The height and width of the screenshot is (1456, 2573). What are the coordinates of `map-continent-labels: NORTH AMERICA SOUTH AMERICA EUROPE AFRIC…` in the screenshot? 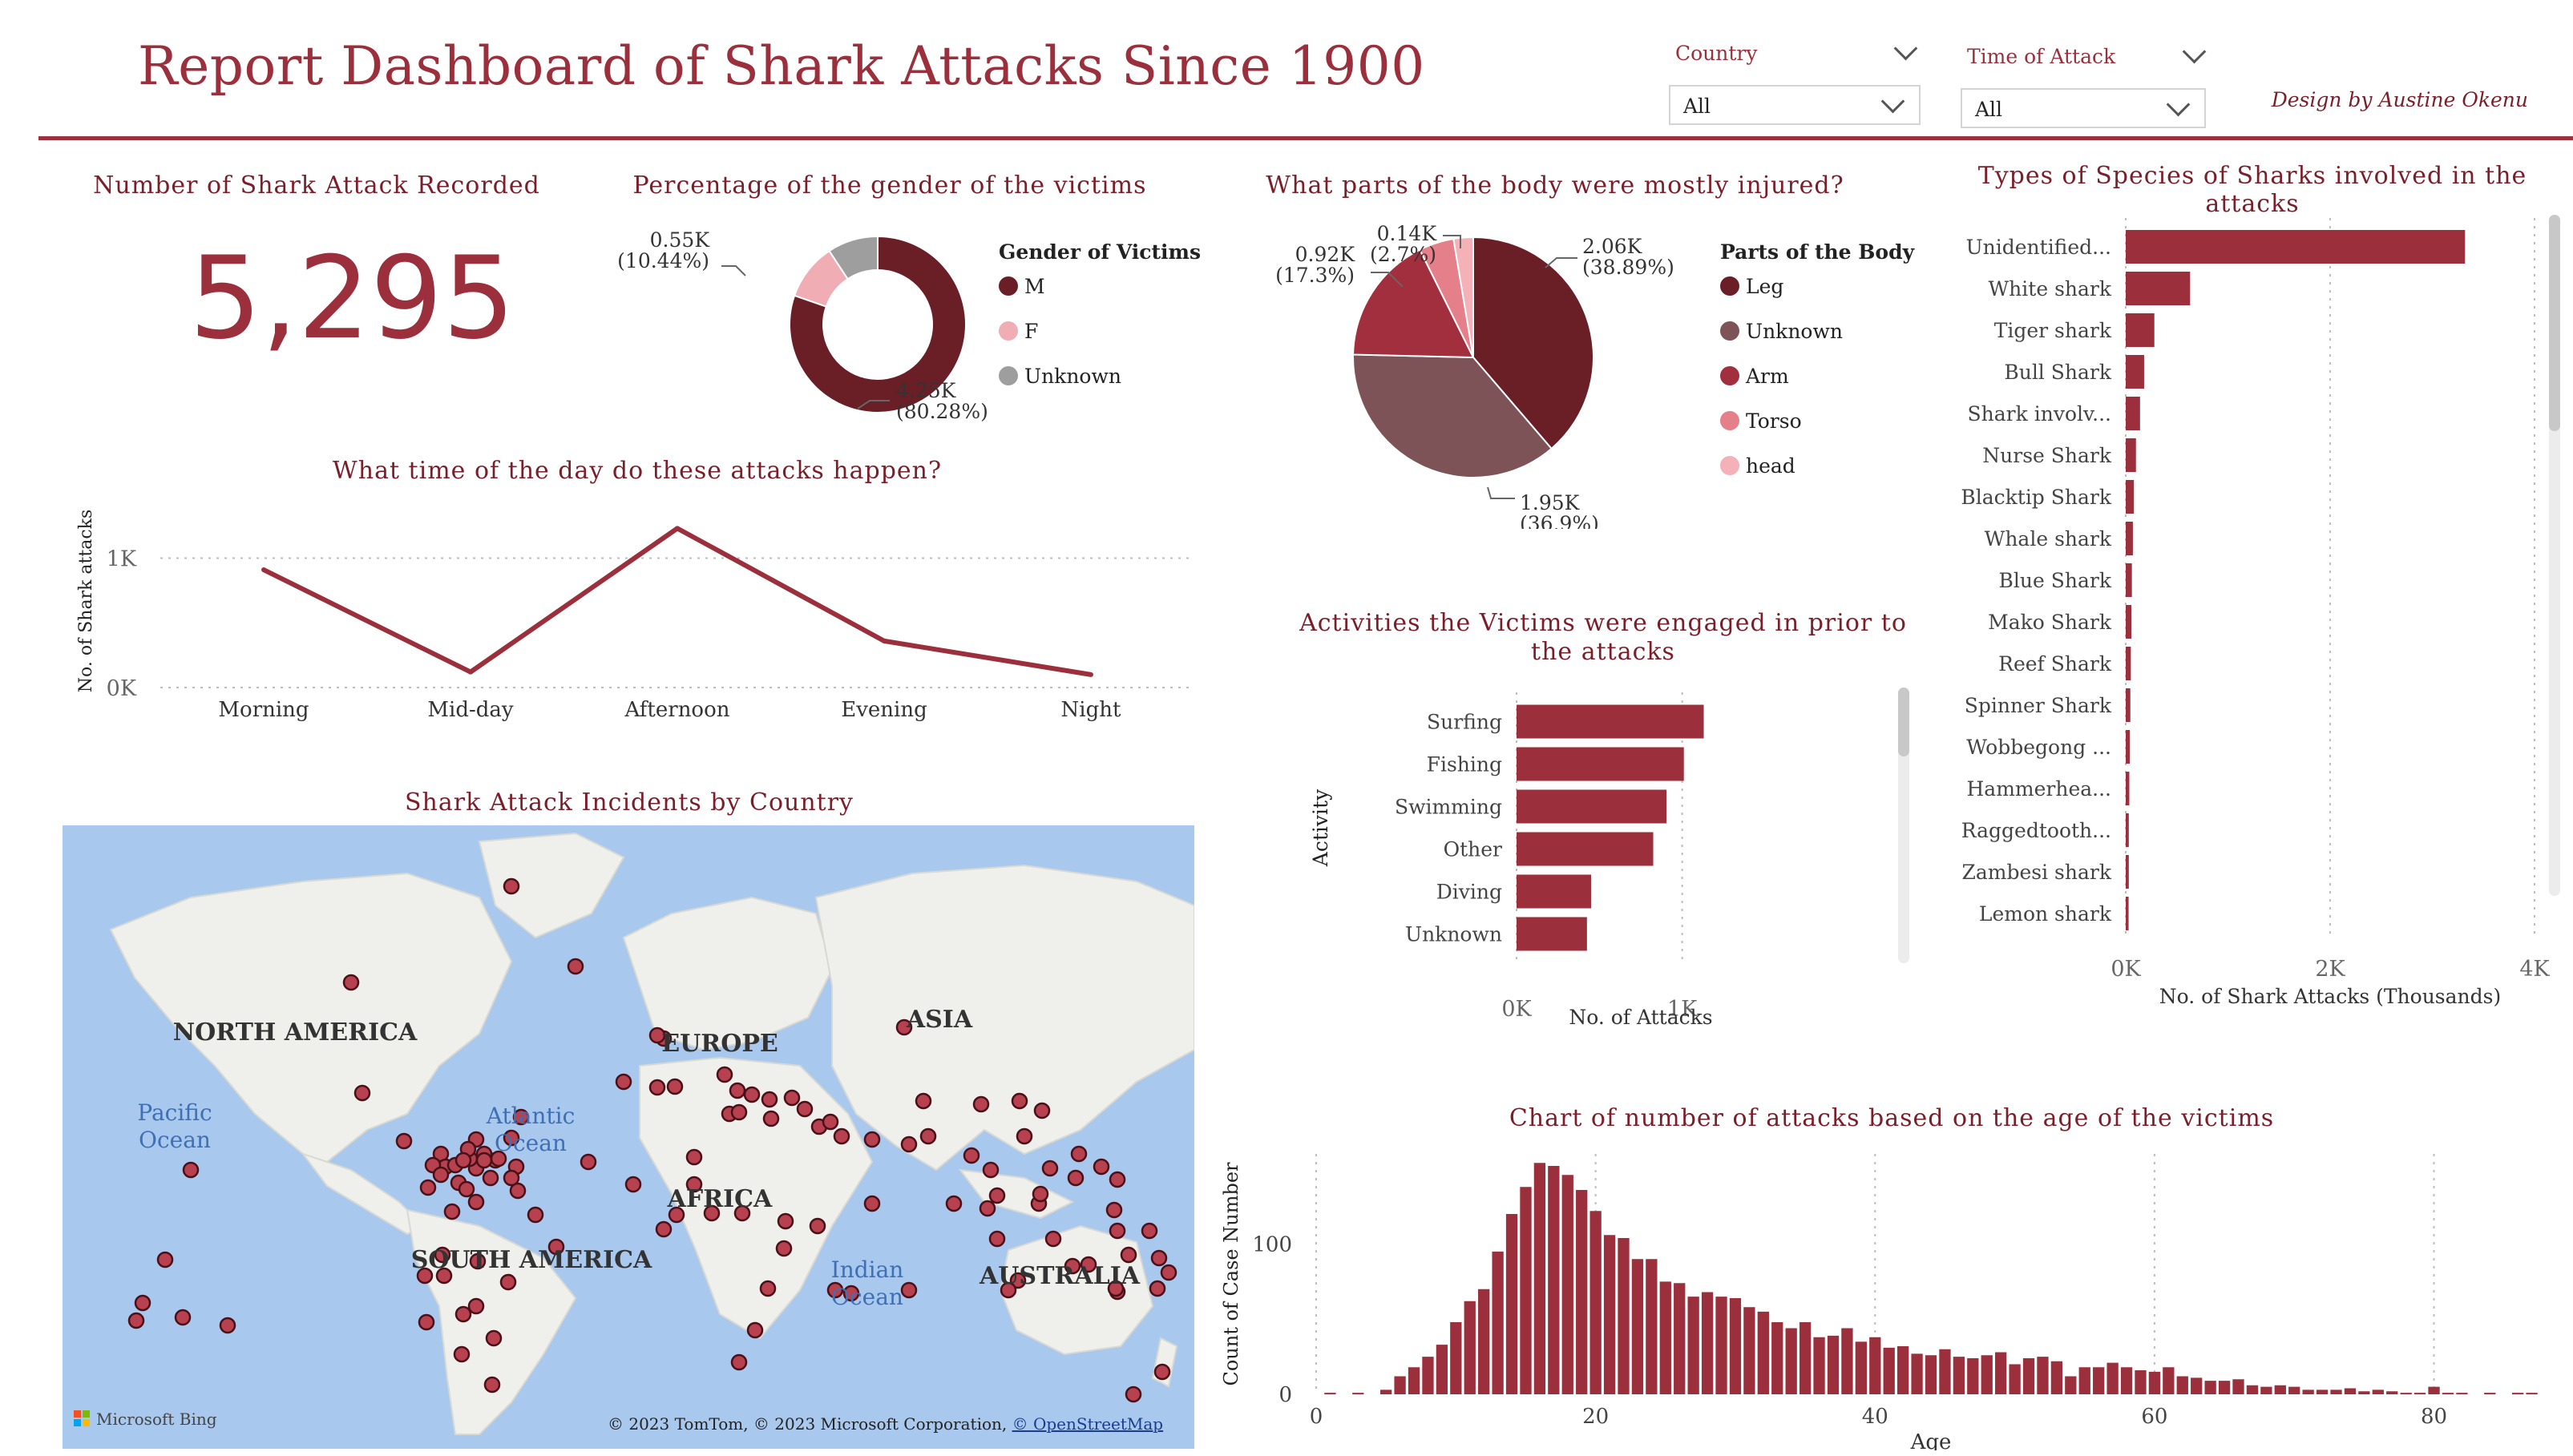 It's located at (657, 1148).